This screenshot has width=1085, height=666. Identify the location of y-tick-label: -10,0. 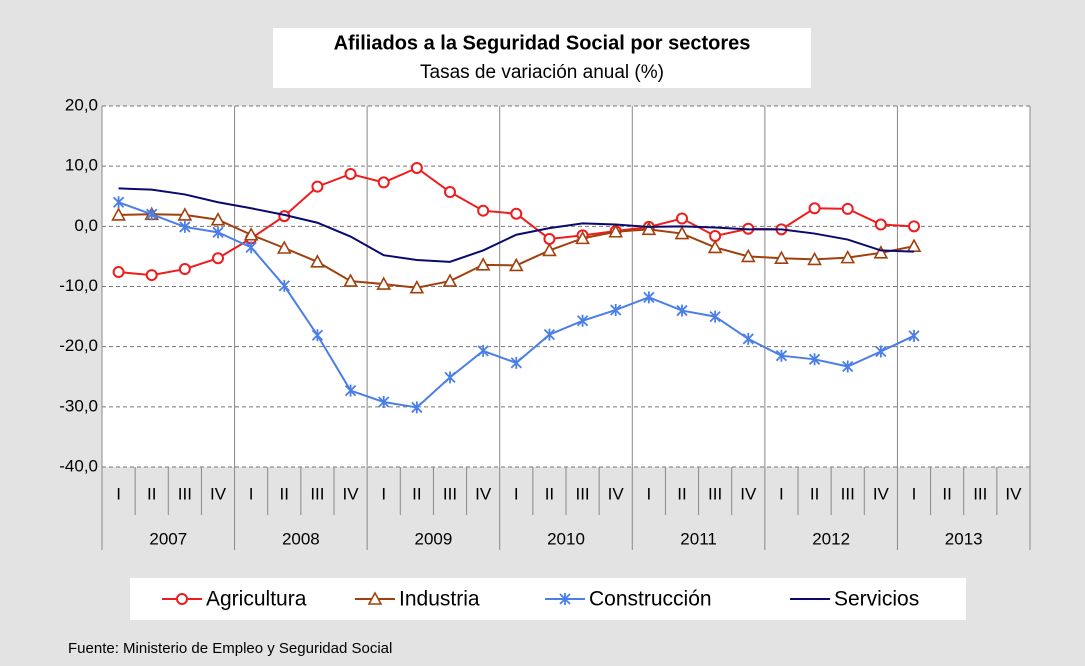
(78, 285).